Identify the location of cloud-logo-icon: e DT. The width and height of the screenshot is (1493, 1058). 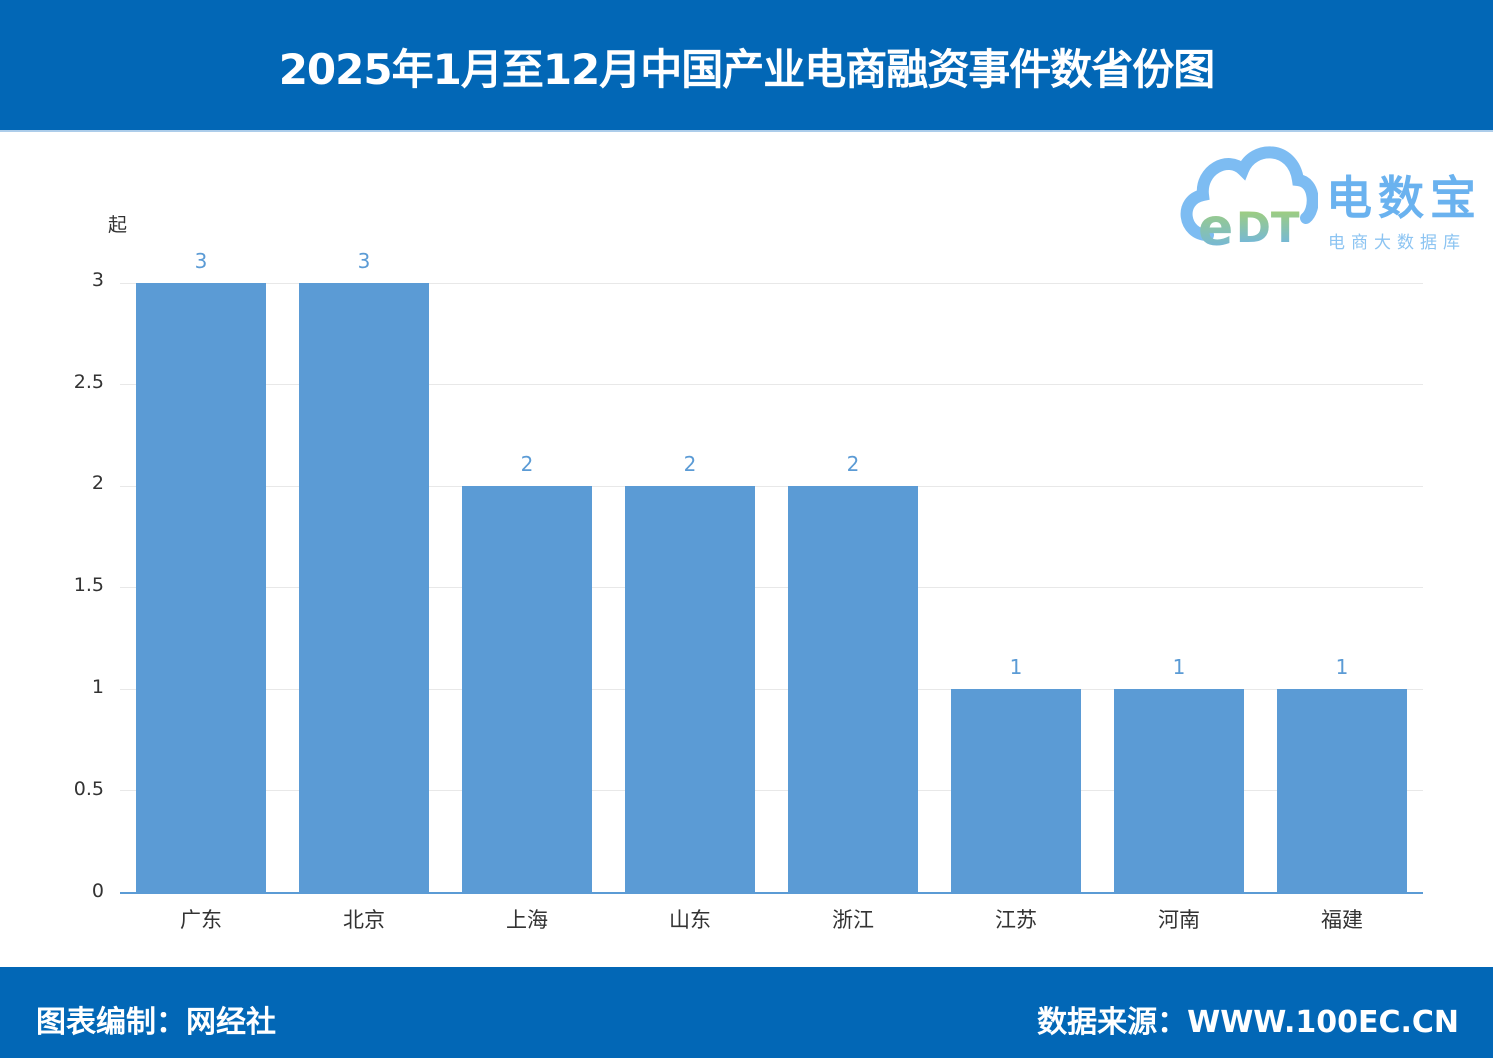
(1249, 200).